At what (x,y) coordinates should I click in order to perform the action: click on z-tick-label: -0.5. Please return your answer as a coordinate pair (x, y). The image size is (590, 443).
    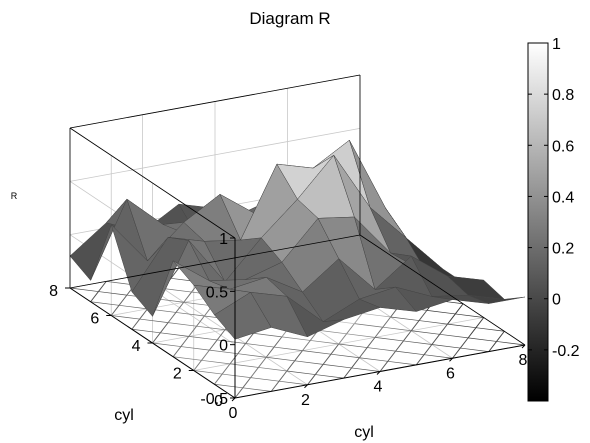
    Looking at the image, I should click on (214, 399).